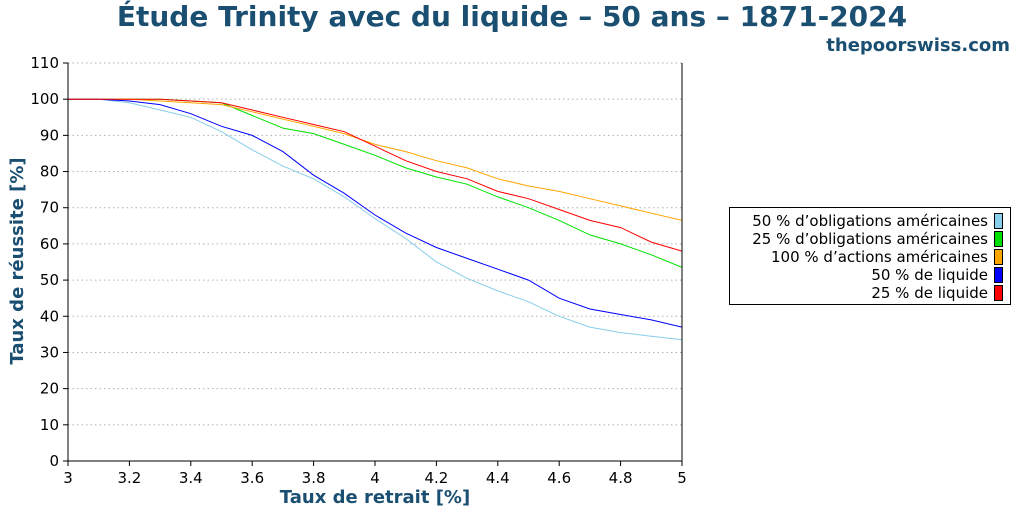  Describe the element at coordinates (49, 316) in the screenshot. I see `y-tick-label: 40` at that location.